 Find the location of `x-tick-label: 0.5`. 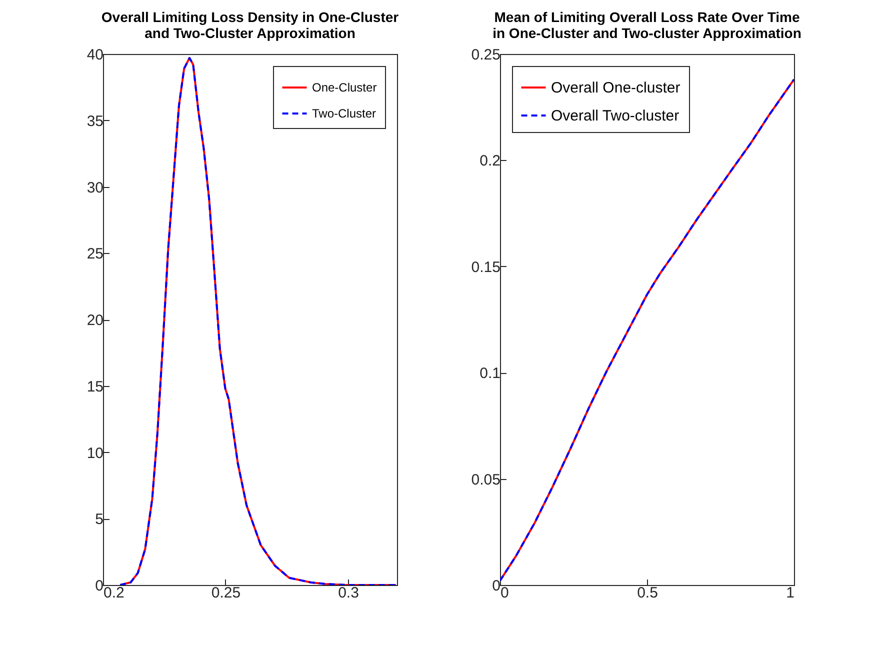

x-tick-label: 0.5 is located at coordinates (647, 593).